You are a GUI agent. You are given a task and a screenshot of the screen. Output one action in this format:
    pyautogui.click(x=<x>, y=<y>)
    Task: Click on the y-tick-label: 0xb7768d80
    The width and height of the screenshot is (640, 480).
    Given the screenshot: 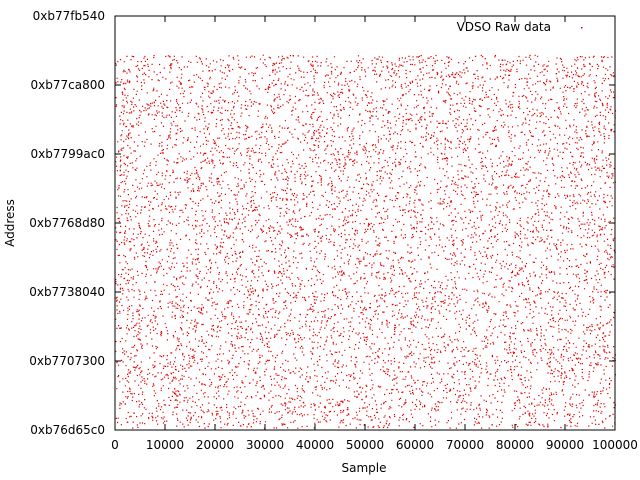 What is the action you would take?
    pyautogui.click(x=67, y=223)
    